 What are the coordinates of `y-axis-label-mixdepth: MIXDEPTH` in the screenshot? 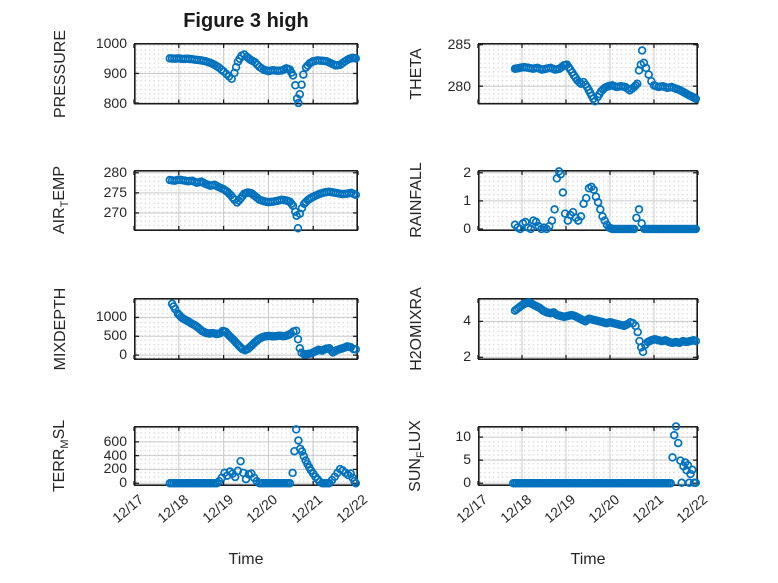 It's located at (60, 328).